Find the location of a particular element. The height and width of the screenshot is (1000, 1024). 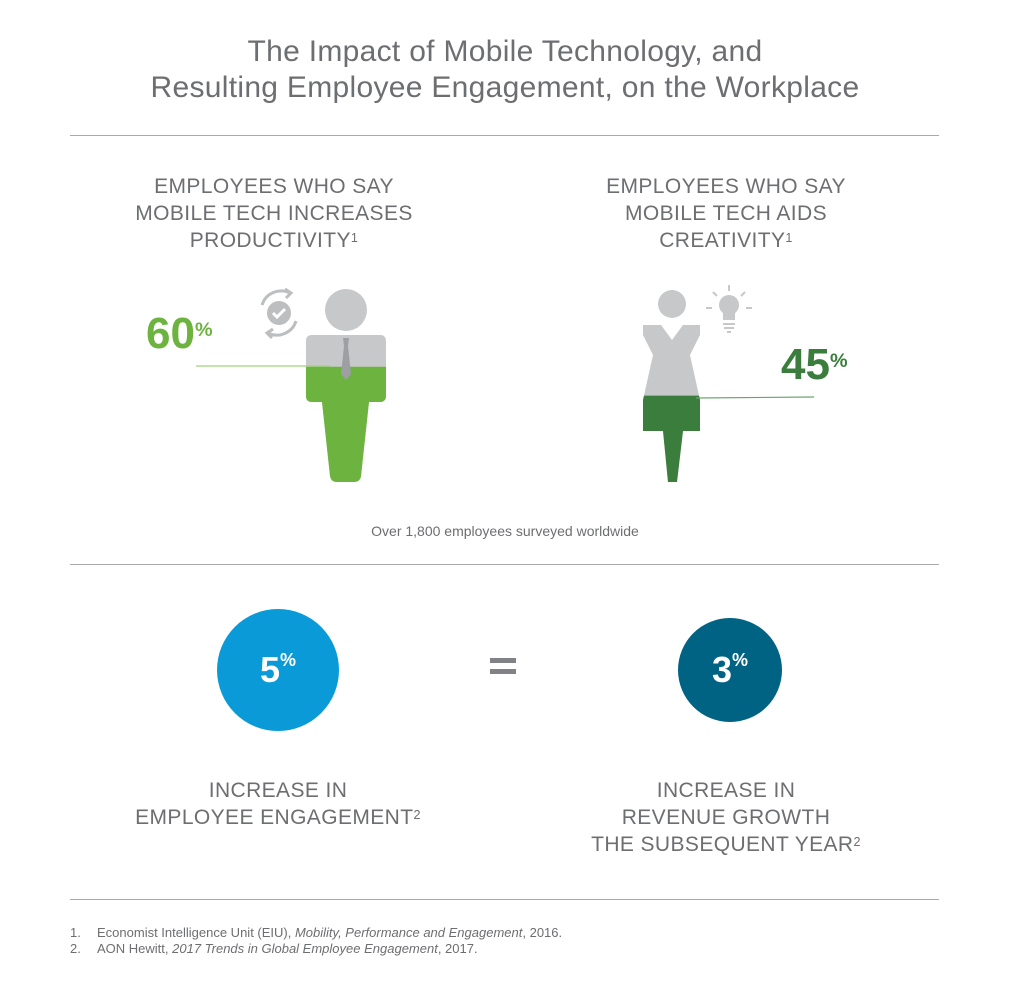

man-figure is located at coordinates (346, 385).